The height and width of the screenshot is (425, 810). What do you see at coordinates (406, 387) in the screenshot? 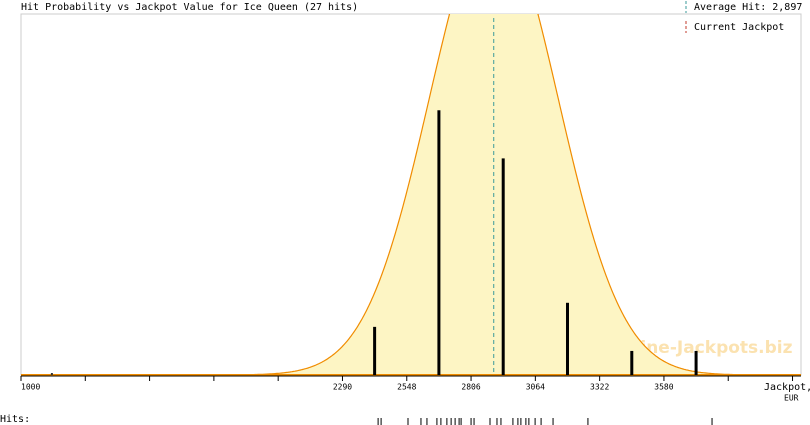
I see `x-tick-label: 2548` at bounding box center [406, 387].